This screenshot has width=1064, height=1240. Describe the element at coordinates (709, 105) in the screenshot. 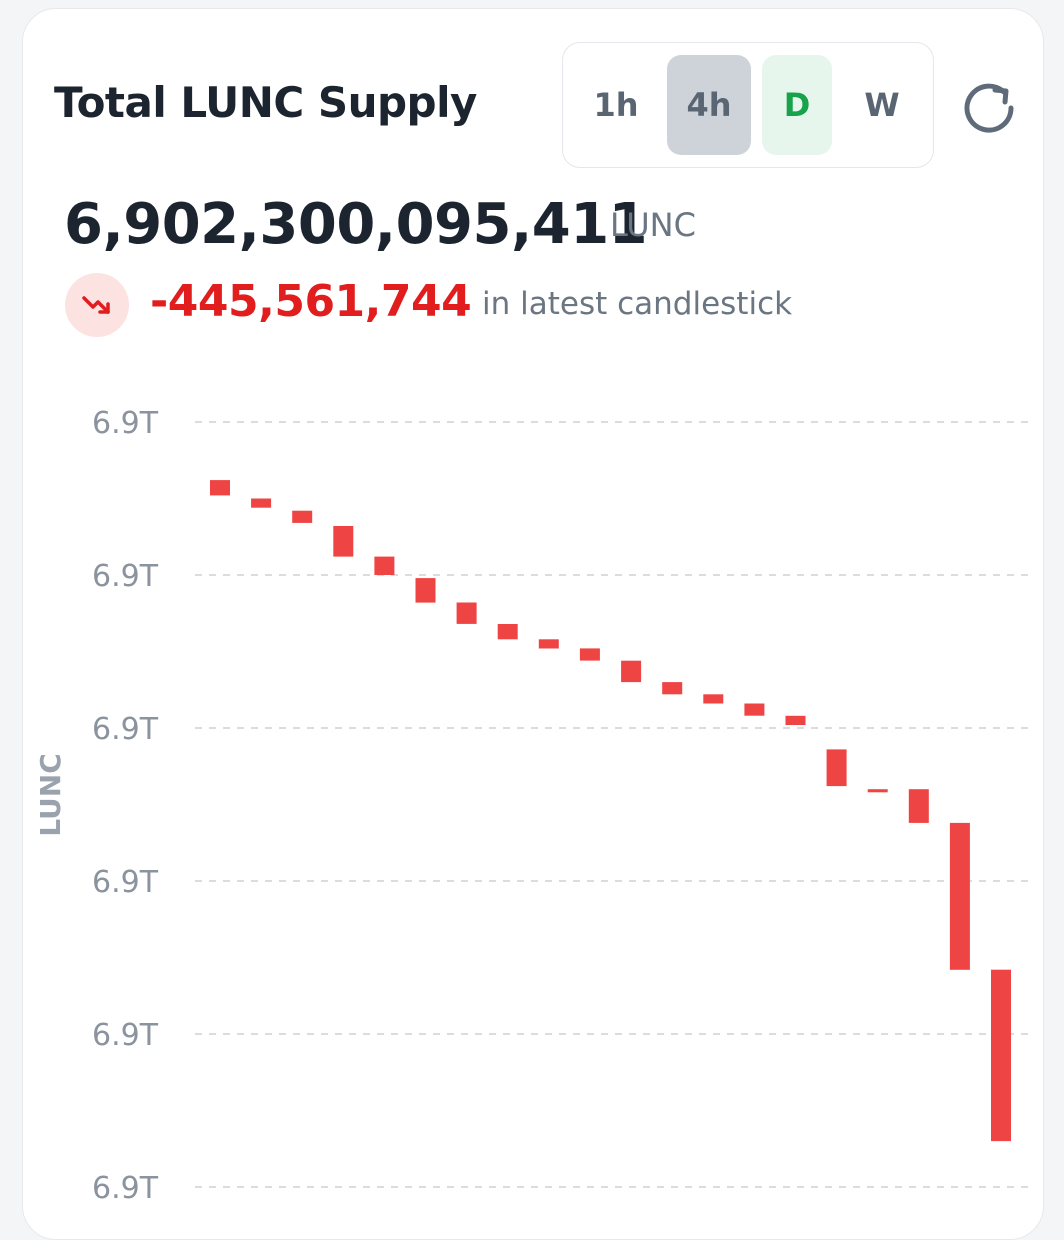

I see `timeframe-4h-button: 4h` at that location.